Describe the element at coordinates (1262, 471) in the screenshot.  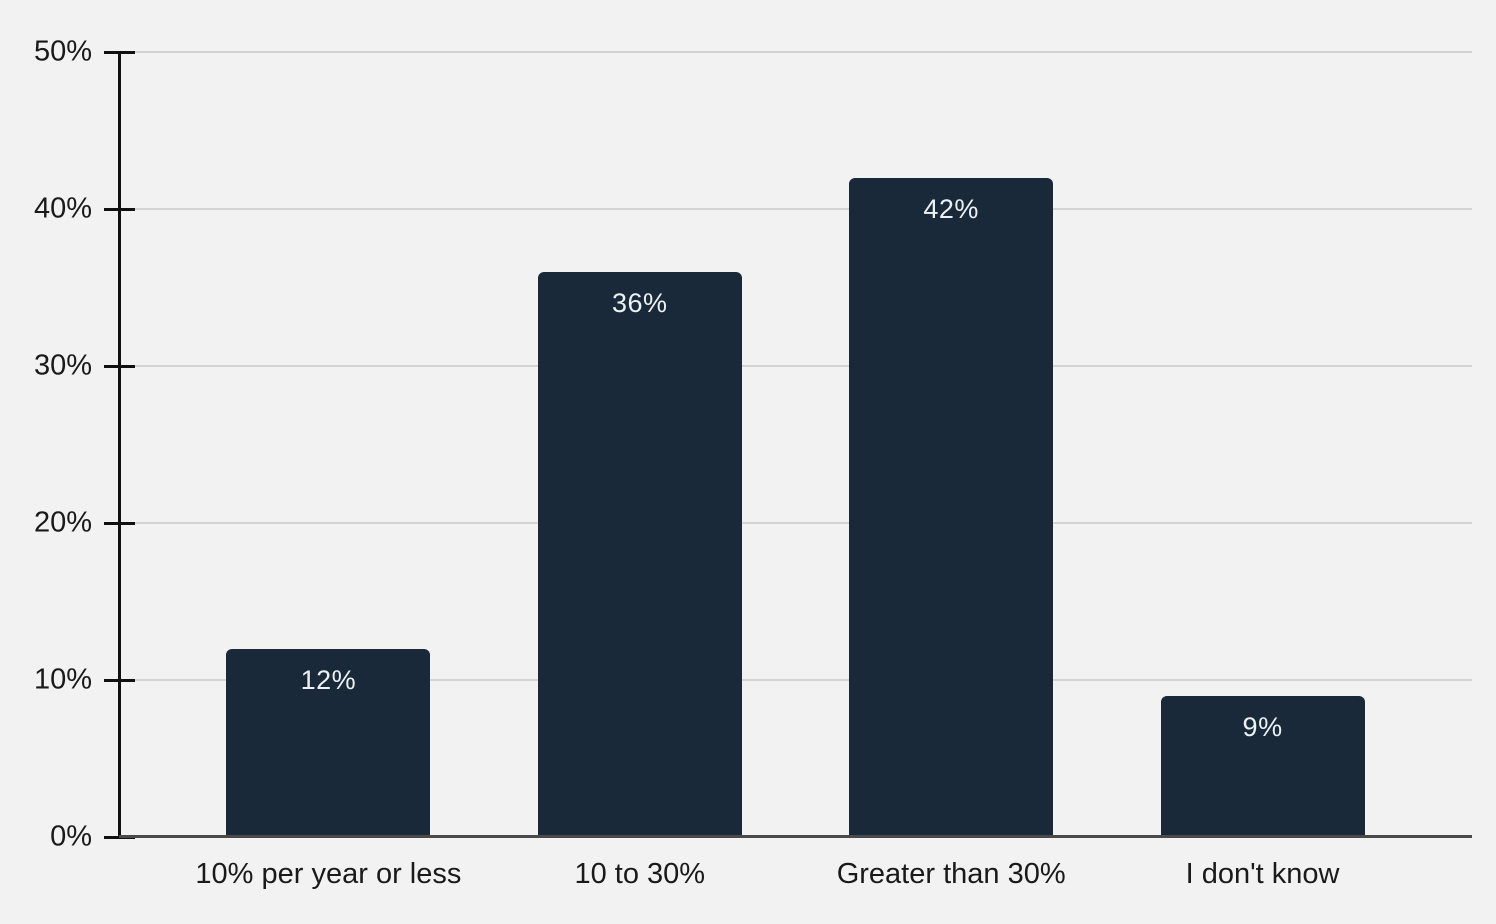
I see `bar-slot: 9% I don't know` at that location.